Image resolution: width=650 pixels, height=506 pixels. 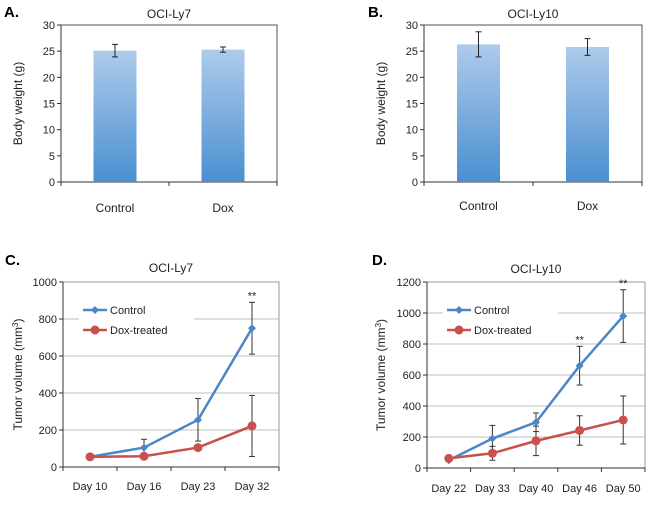 What do you see at coordinates (379, 260) in the screenshot?
I see `panel-label: D.` at bounding box center [379, 260].